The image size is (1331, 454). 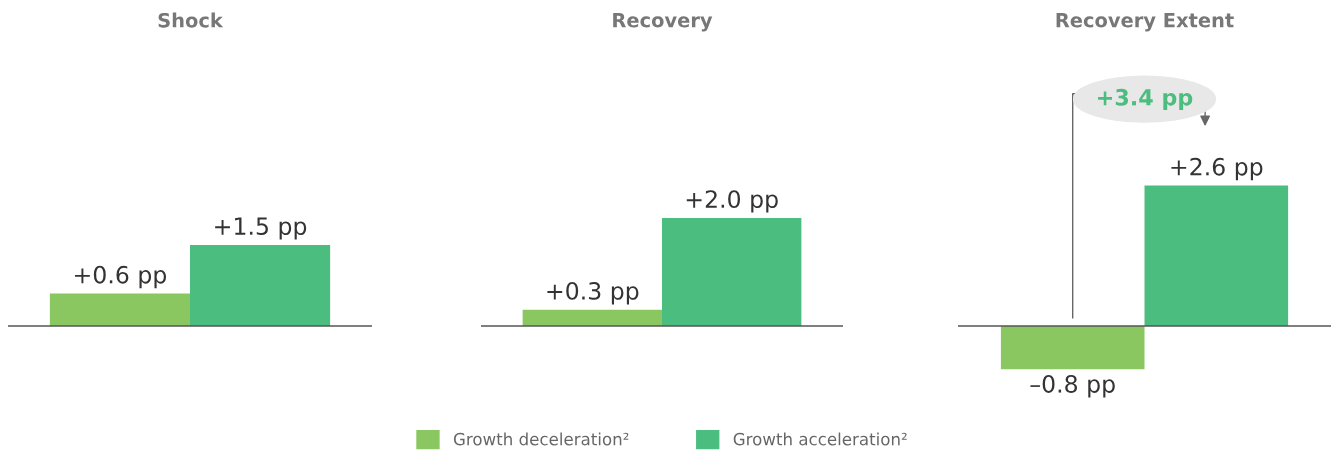 What do you see at coordinates (1145, 99) in the screenshot?
I see `text: +3.4 pp` at bounding box center [1145, 99].